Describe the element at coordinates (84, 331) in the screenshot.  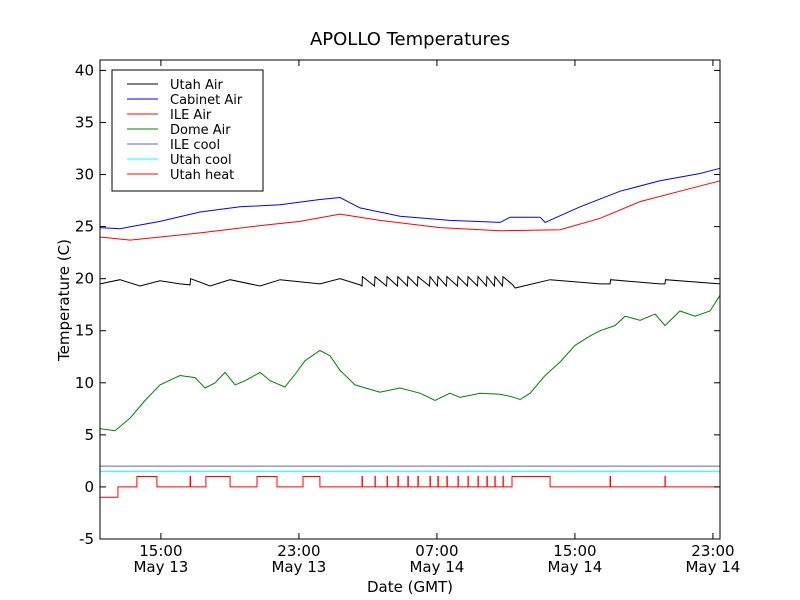
I see `y-tick-label: 15` at that location.